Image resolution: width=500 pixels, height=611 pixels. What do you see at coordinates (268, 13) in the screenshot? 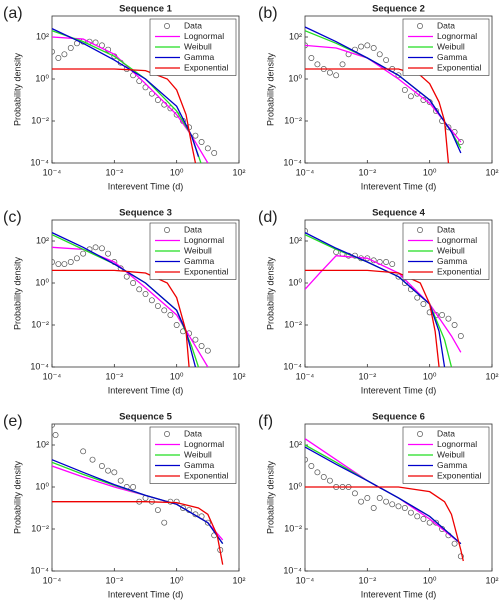
I see `panel-label: (b)` at bounding box center [268, 13].